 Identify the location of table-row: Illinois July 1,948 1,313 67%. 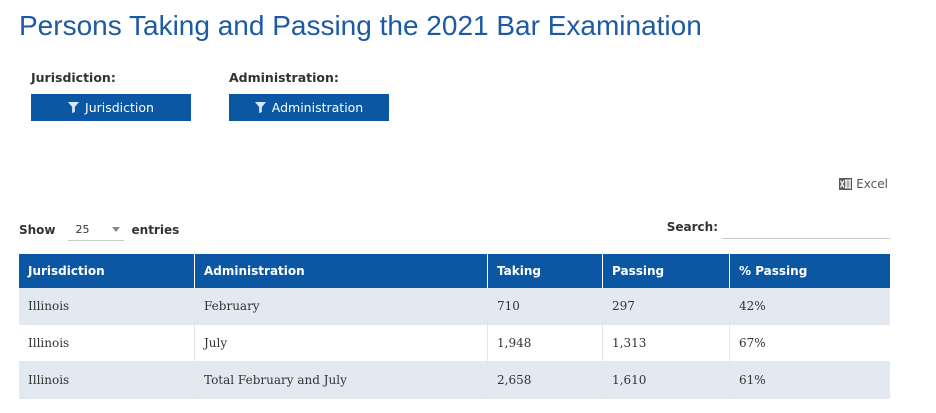
(454, 343).